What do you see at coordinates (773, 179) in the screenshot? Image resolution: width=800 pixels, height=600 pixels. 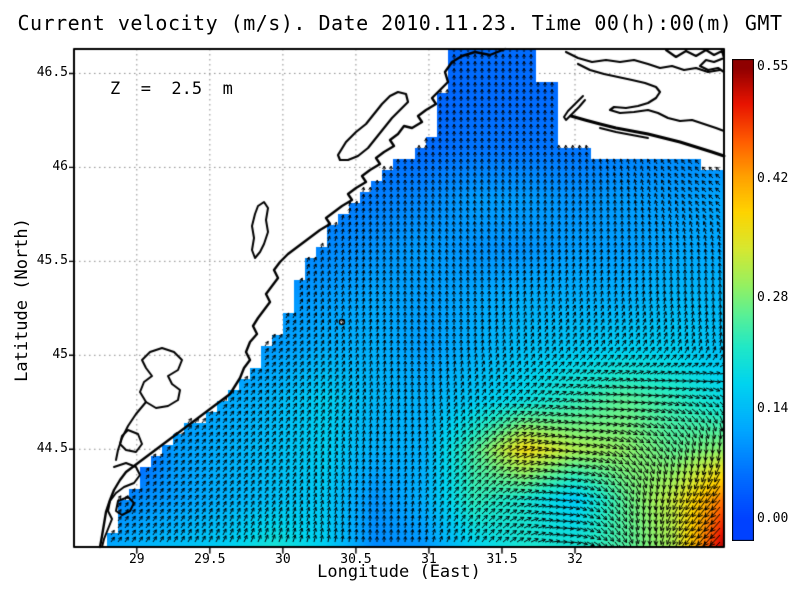 I see `colorbar-tick-label: 0.42` at bounding box center [773, 179].